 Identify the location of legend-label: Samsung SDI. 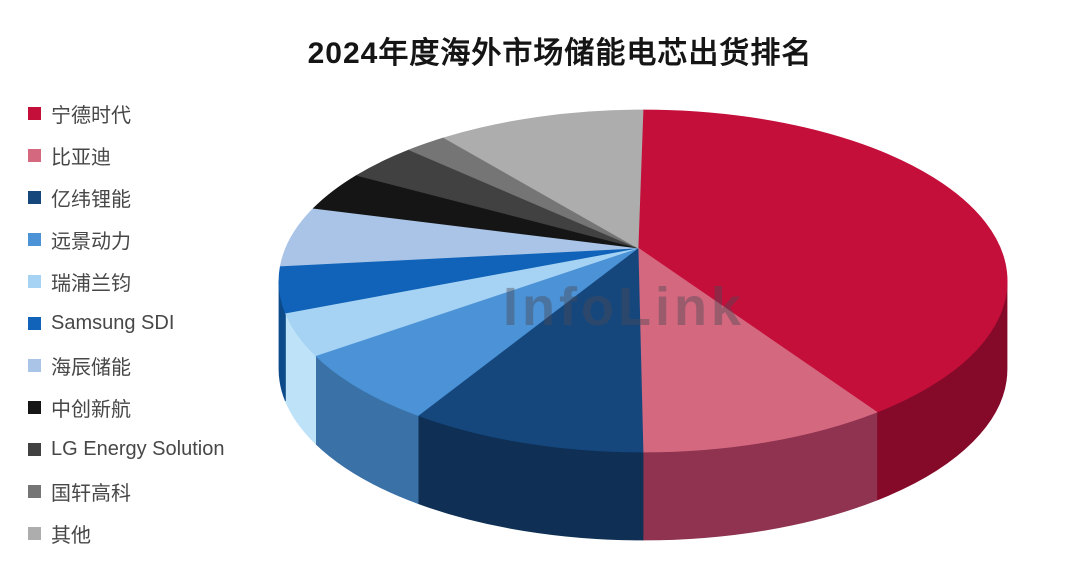
(113, 322).